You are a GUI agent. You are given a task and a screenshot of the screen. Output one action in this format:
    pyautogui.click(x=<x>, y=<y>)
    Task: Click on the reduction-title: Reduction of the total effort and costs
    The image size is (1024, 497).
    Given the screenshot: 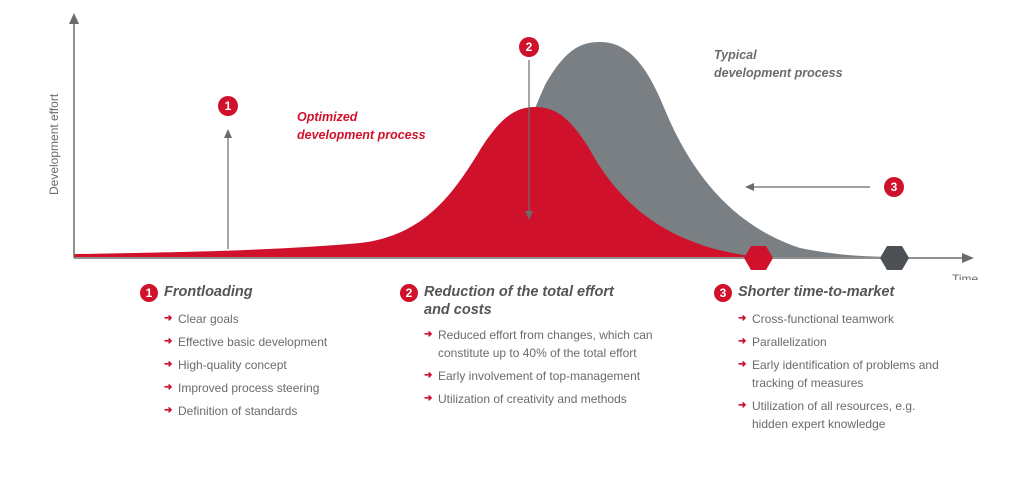 What is the action you would take?
    pyautogui.click(x=519, y=301)
    